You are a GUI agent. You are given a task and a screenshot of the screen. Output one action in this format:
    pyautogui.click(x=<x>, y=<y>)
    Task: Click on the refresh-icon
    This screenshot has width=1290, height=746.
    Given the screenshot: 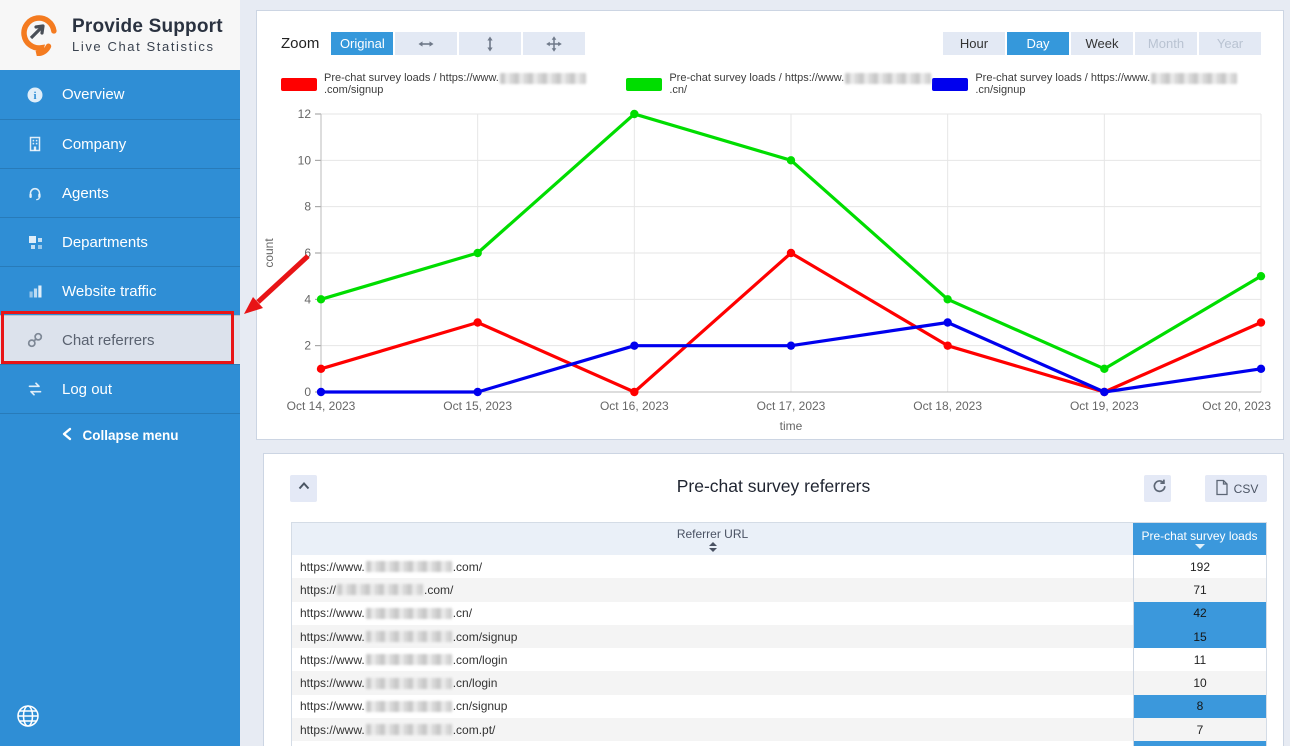 What is the action you would take?
    pyautogui.click(x=1158, y=488)
    